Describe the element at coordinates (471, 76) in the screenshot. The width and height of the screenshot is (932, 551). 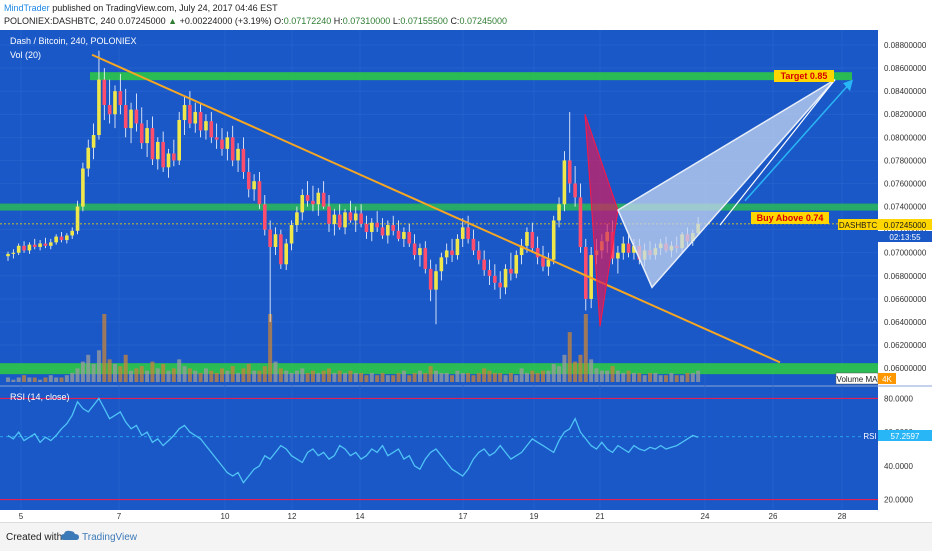
I see `resistance-zone` at that location.